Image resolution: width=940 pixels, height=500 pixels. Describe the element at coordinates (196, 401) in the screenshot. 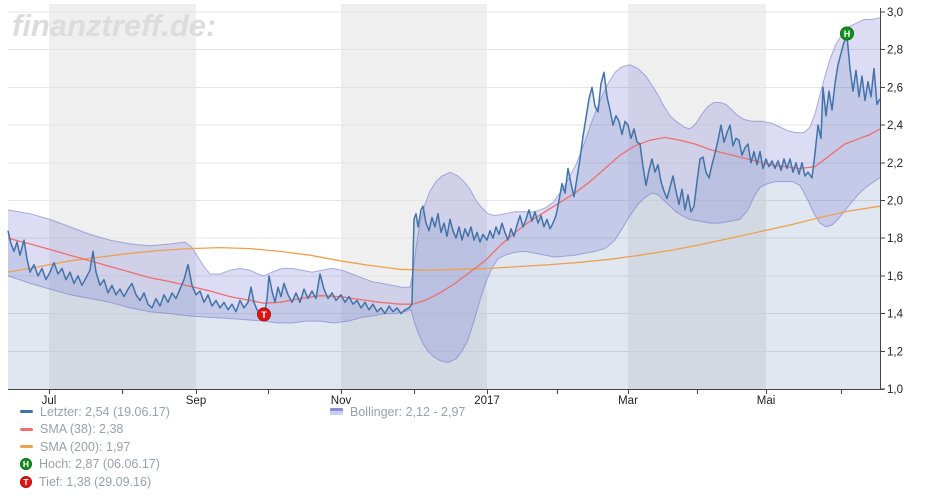

I see `x-tick-label: Sep` at that location.